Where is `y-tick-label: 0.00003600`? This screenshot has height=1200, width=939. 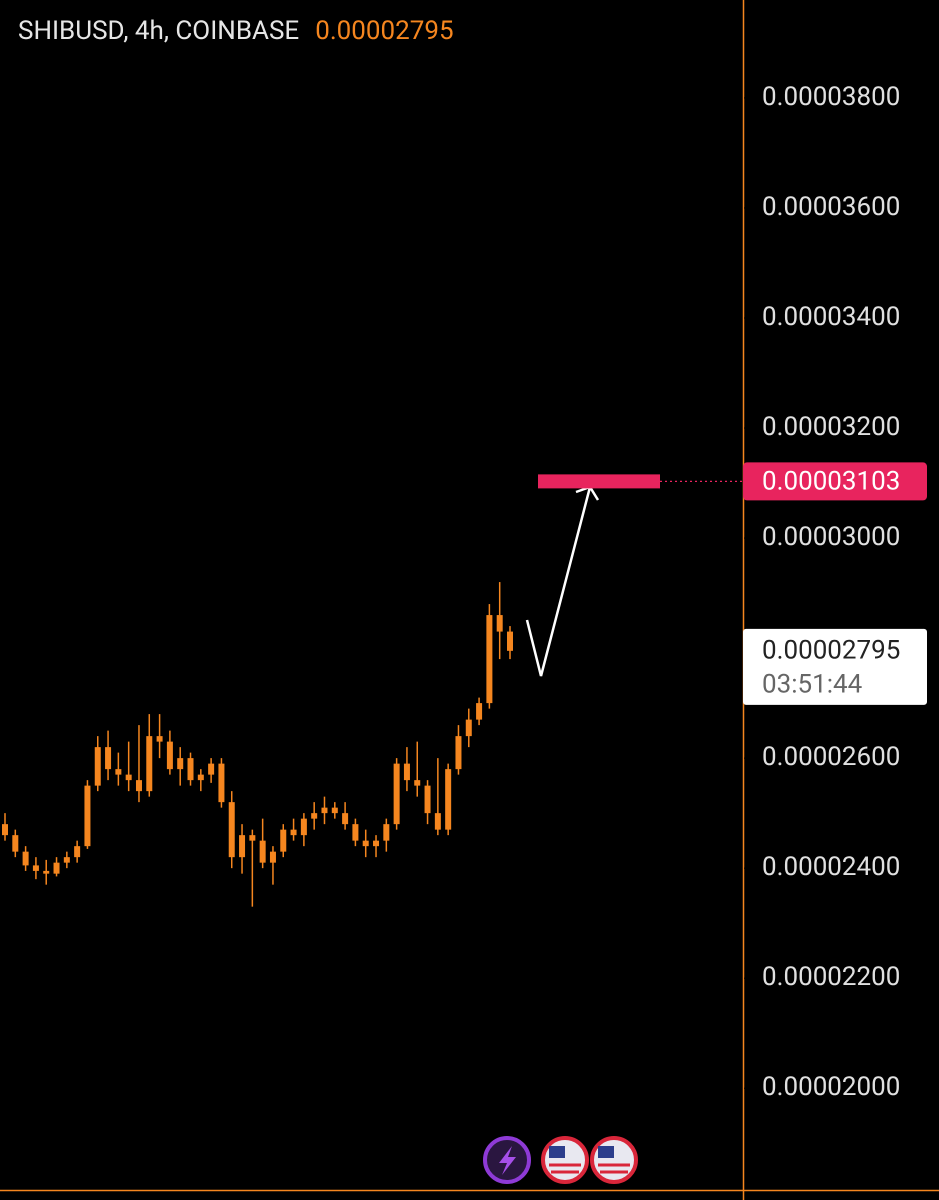
y-tick-label: 0.00003600 is located at coordinates (831, 207).